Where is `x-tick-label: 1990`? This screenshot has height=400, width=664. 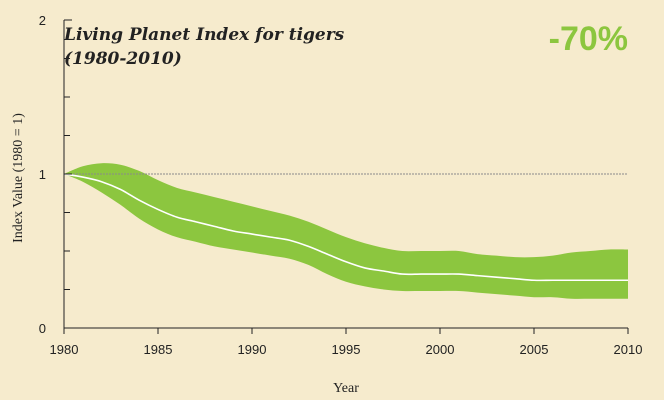
x-tick-label: 1990 is located at coordinates (252, 349).